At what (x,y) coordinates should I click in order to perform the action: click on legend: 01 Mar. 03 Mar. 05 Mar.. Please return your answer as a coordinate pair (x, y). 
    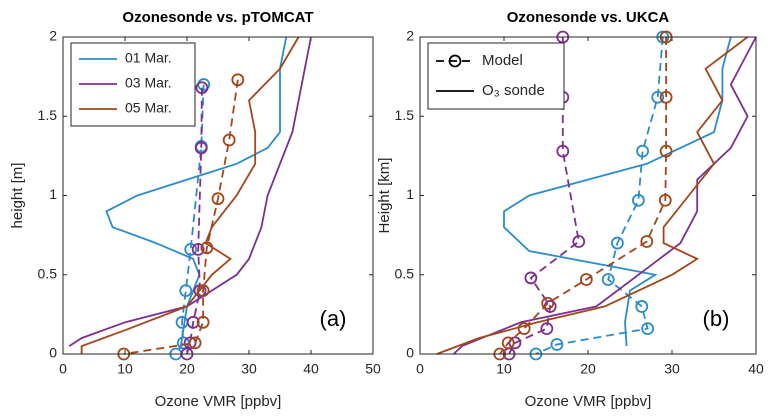
    Looking at the image, I should click on (133, 84).